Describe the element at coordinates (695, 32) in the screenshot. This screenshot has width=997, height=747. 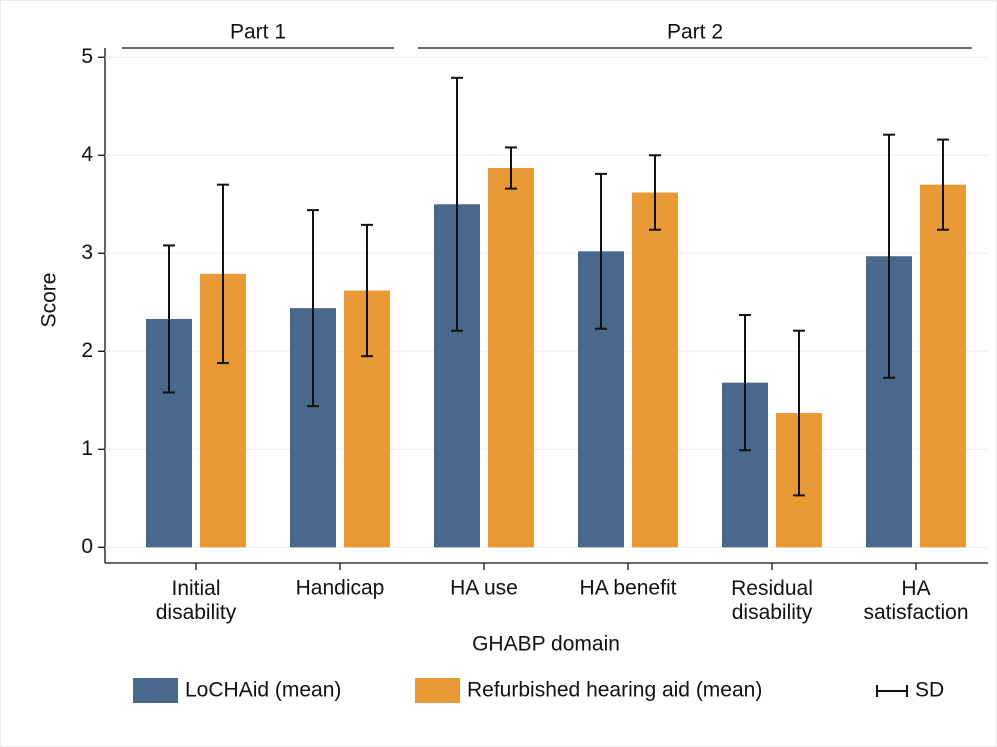
I see `group-label: Part 2` at that location.